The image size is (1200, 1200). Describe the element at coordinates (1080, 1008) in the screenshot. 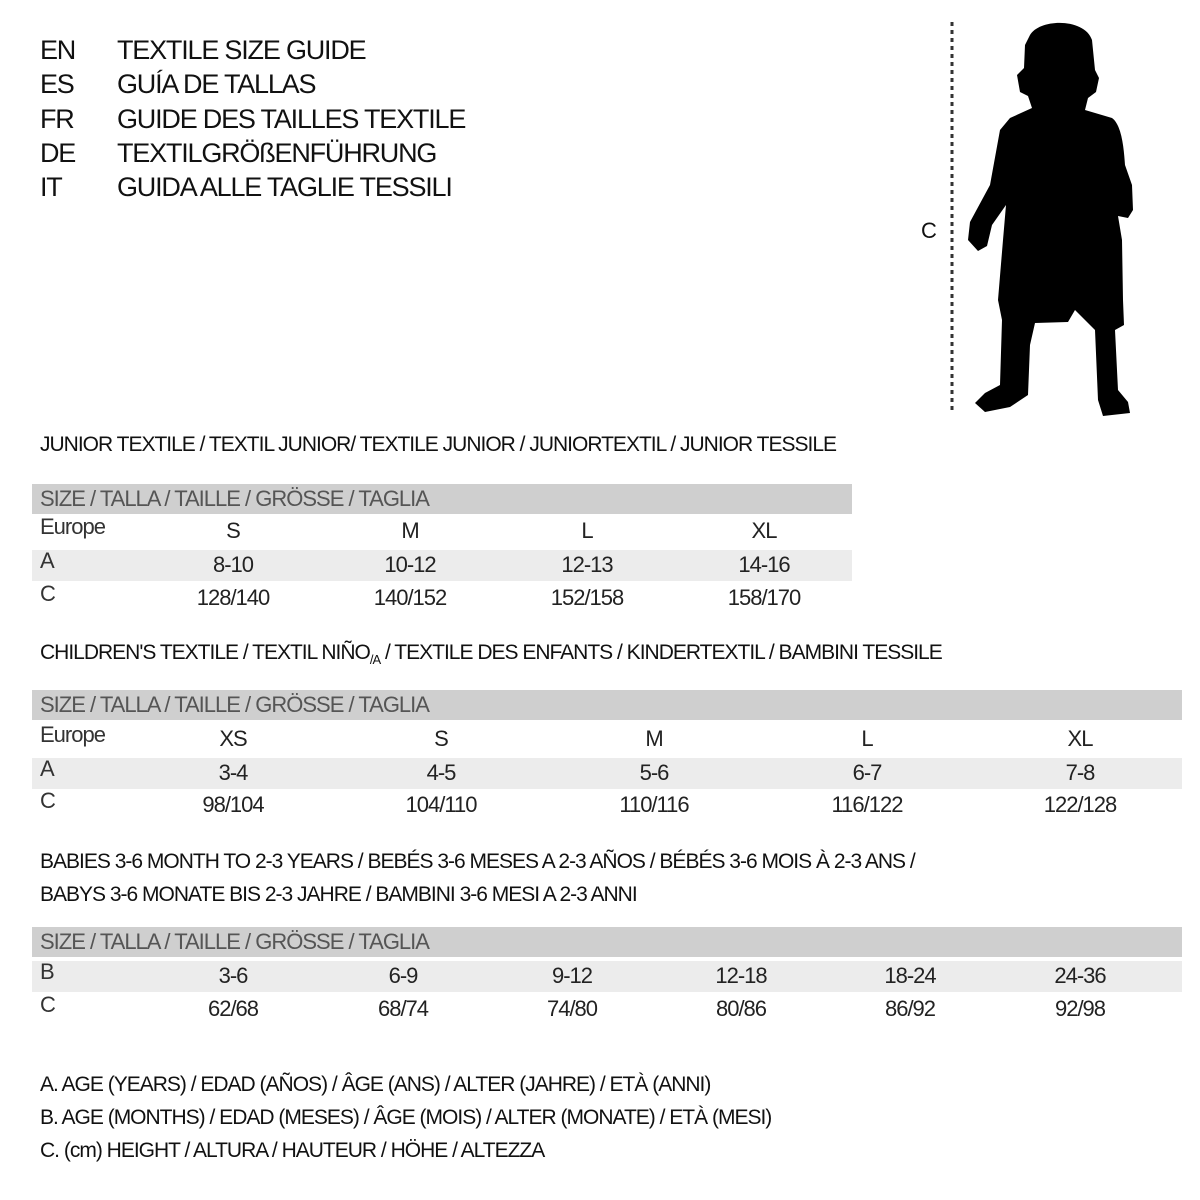

I see `table-cell: 92/98` at that location.